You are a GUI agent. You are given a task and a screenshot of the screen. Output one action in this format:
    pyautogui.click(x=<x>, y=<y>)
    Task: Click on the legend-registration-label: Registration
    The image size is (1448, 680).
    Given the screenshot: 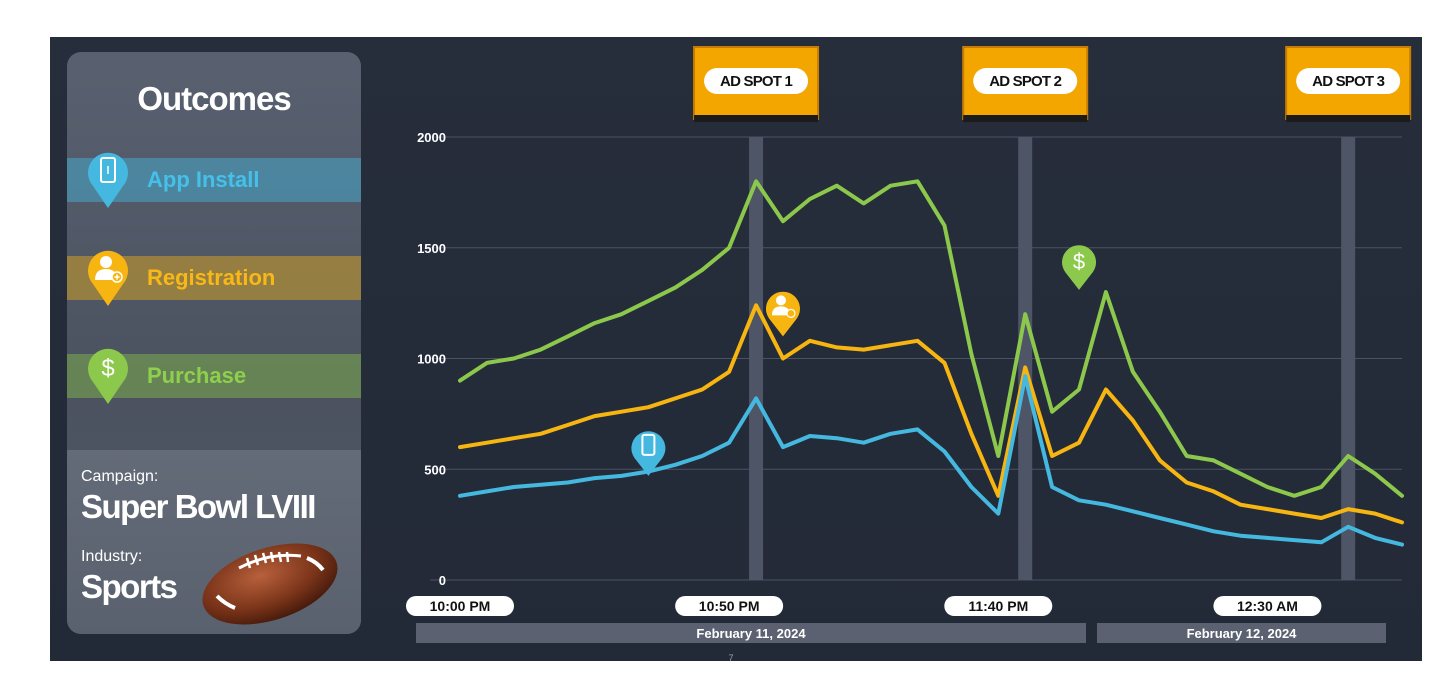 What is the action you would take?
    pyautogui.click(x=211, y=277)
    